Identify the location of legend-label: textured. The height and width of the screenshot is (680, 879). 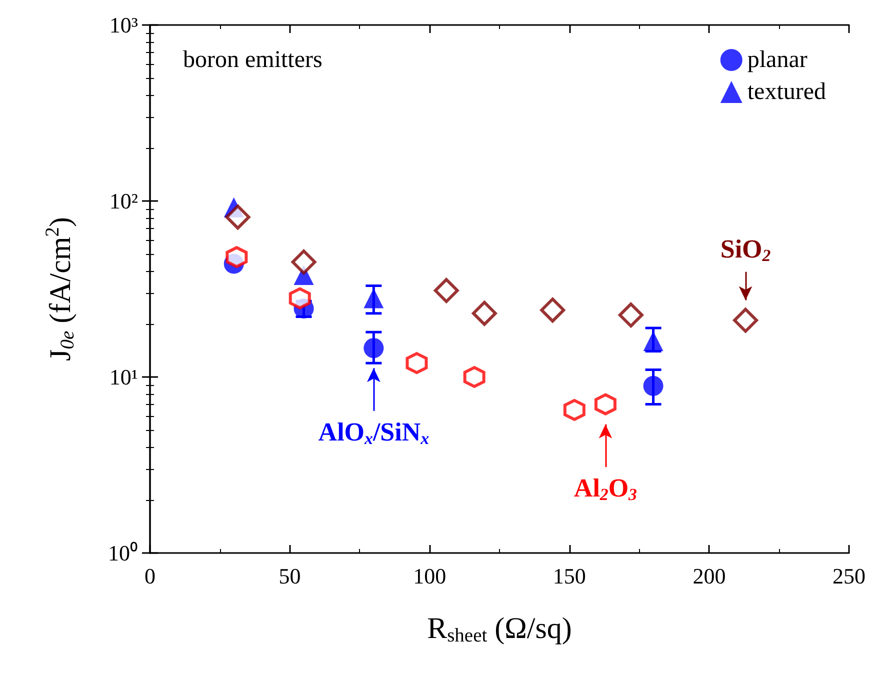
(786, 92).